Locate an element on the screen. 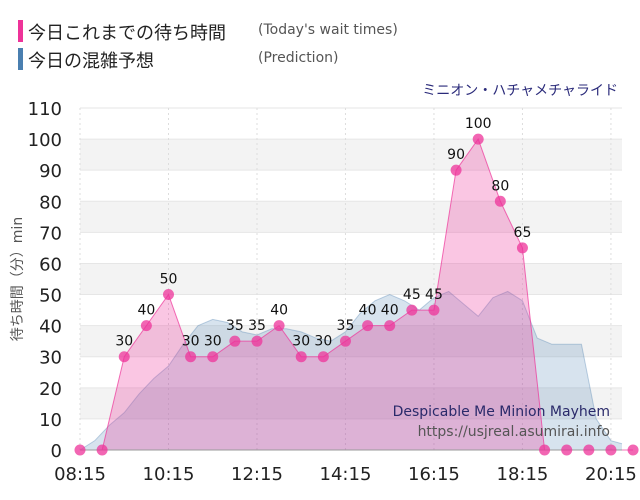  x-tick-label: 16:15 is located at coordinates (434, 474).